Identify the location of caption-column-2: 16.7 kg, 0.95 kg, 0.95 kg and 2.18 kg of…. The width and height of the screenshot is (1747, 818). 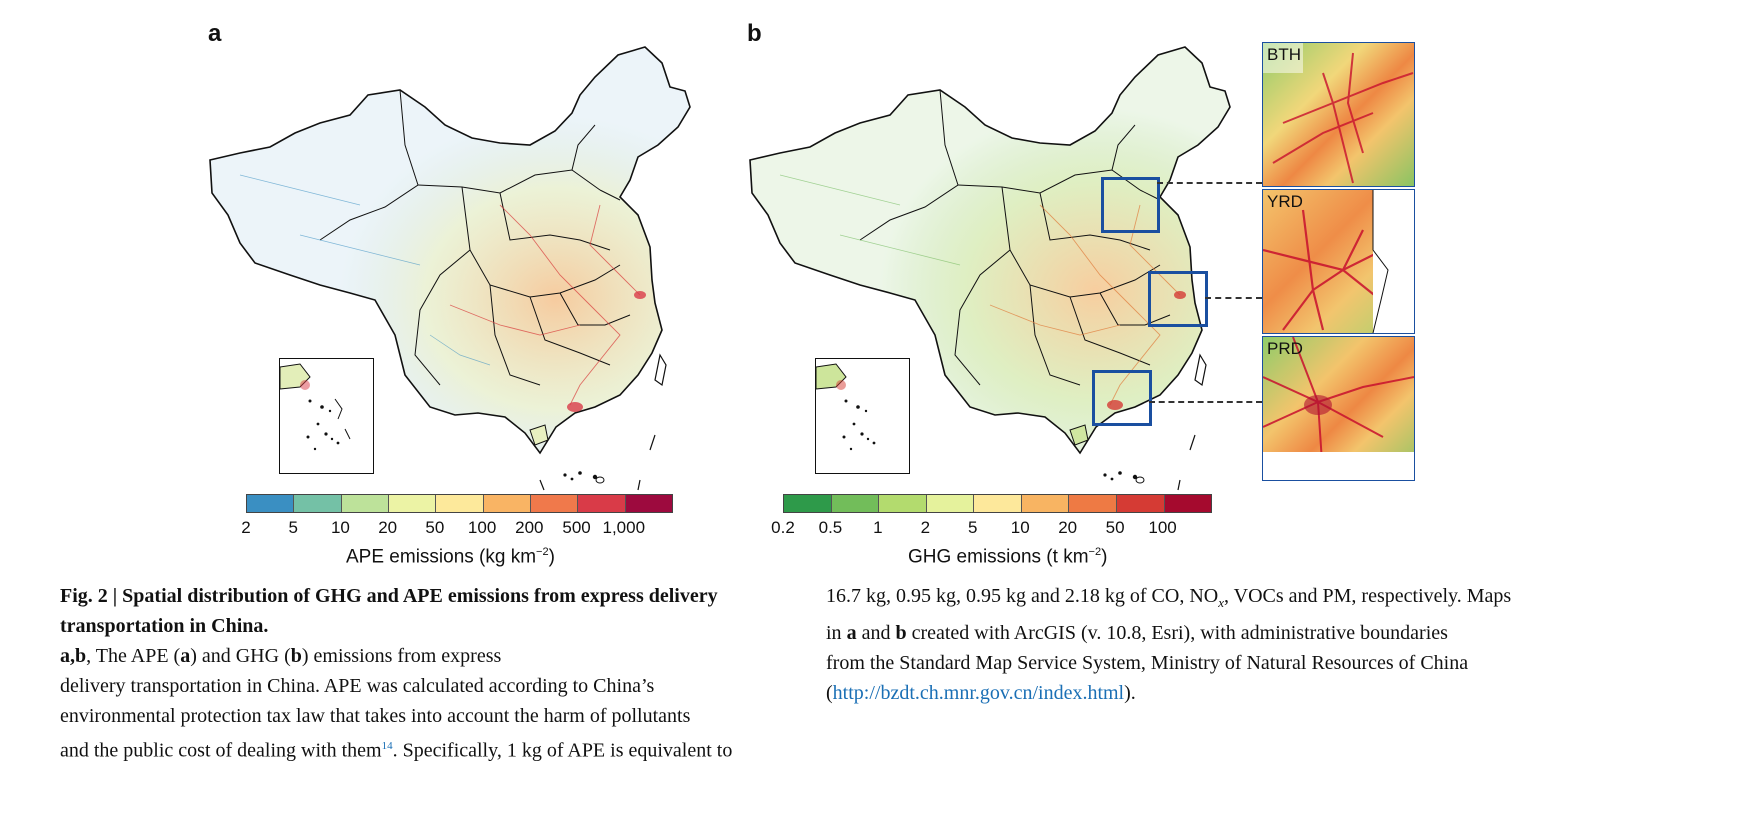
(1169, 644).